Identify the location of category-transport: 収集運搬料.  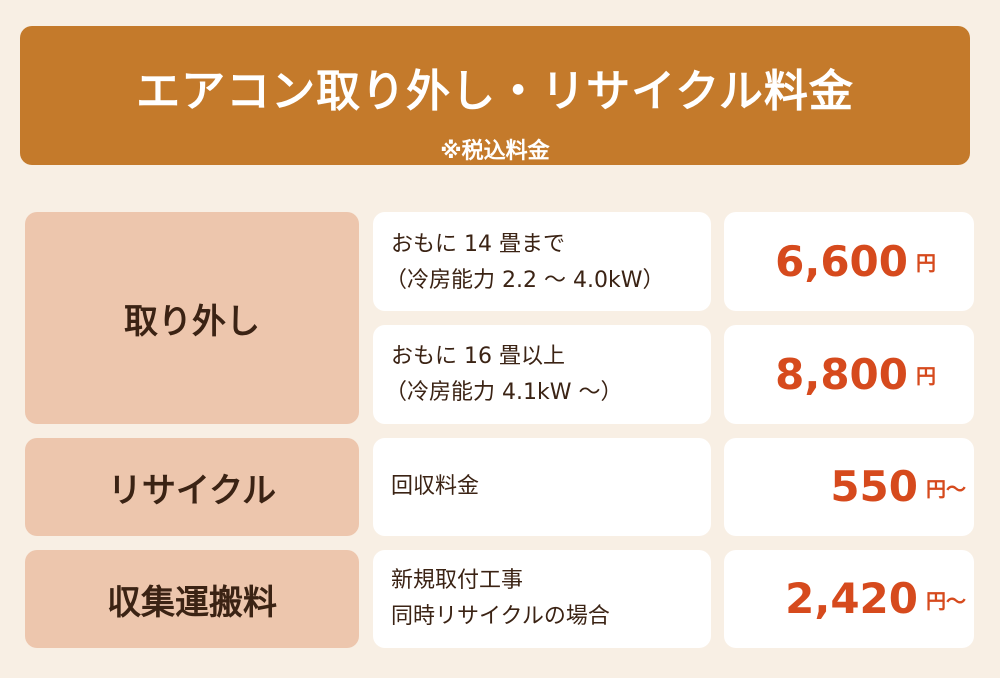
(192, 599).